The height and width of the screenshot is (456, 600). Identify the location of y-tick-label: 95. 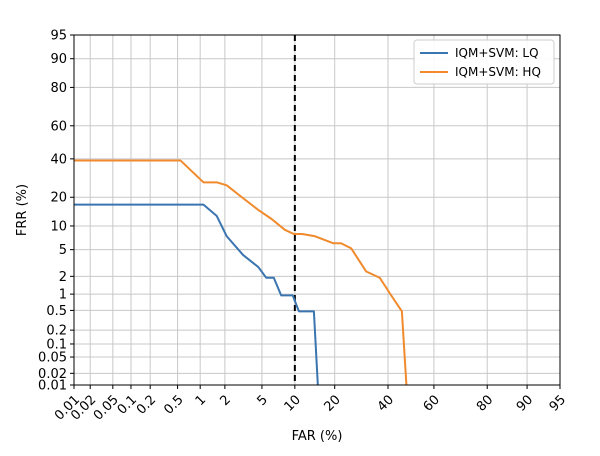
(58, 36).